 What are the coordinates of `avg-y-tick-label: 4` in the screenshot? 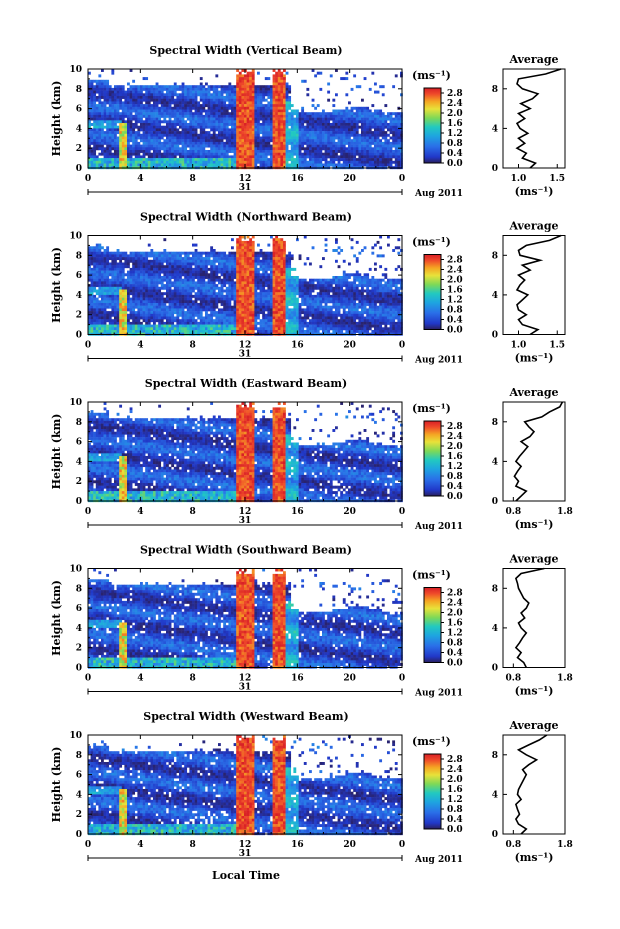 It's located at (495, 129).